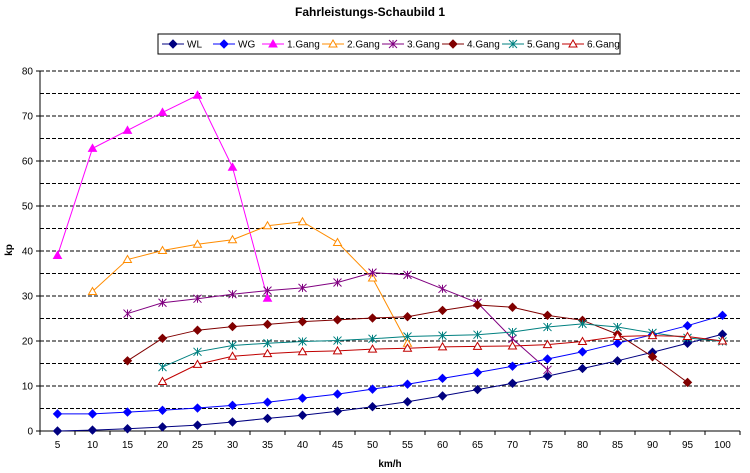 This screenshot has width=750, height=473. What do you see at coordinates (128, 445) in the screenshot?
I see `x-tick-label: 15` at bounding box center [128, 445].